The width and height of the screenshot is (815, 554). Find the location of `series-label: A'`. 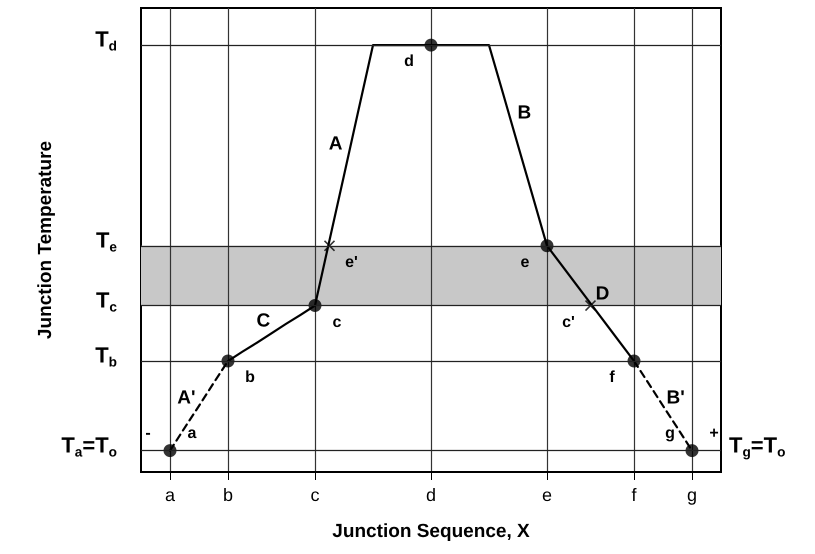

series-label: A' is located at coordinates (186, 397).